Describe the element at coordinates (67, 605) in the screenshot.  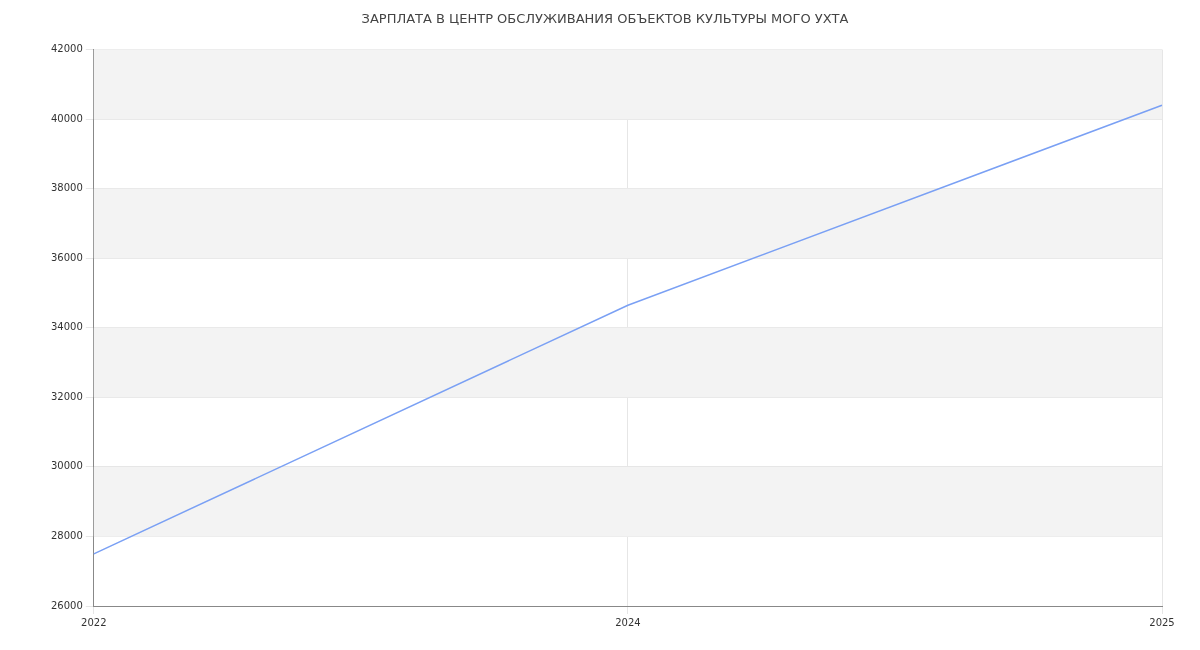
I see `y-tick-label: 26000` at that location.